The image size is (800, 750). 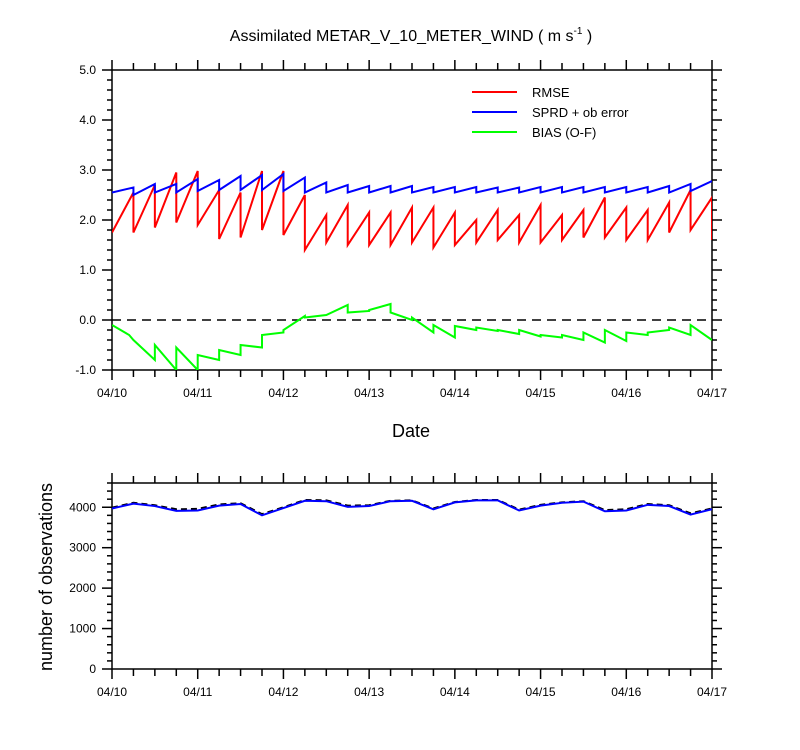 What do you see at coordinates (411, 431) in the screenshot?
I see `top-x-axis-title: Date` at bounding box center [411, 431].